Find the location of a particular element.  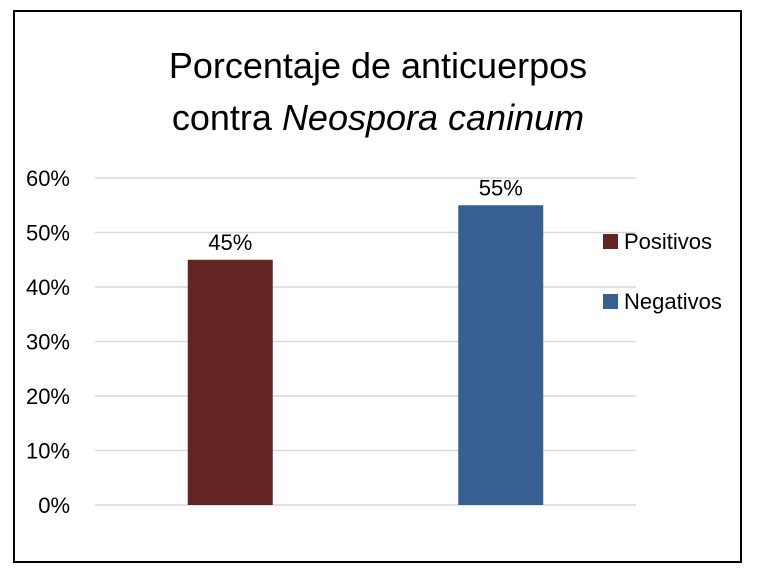

chart-title-line-1: Porcentaje de anticuerpos is located at coordinates (378, 65).